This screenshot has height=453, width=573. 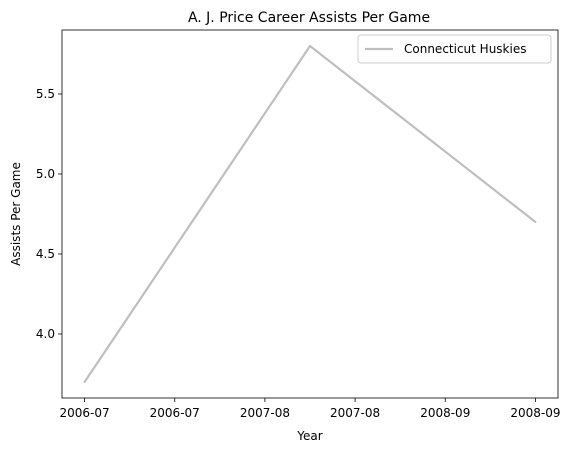 What do you see at coordinates (309, 18) in the screenshot?
I see `chart-title: A. J. Price Career Assists Per Game` at bounding box center [309, 18].